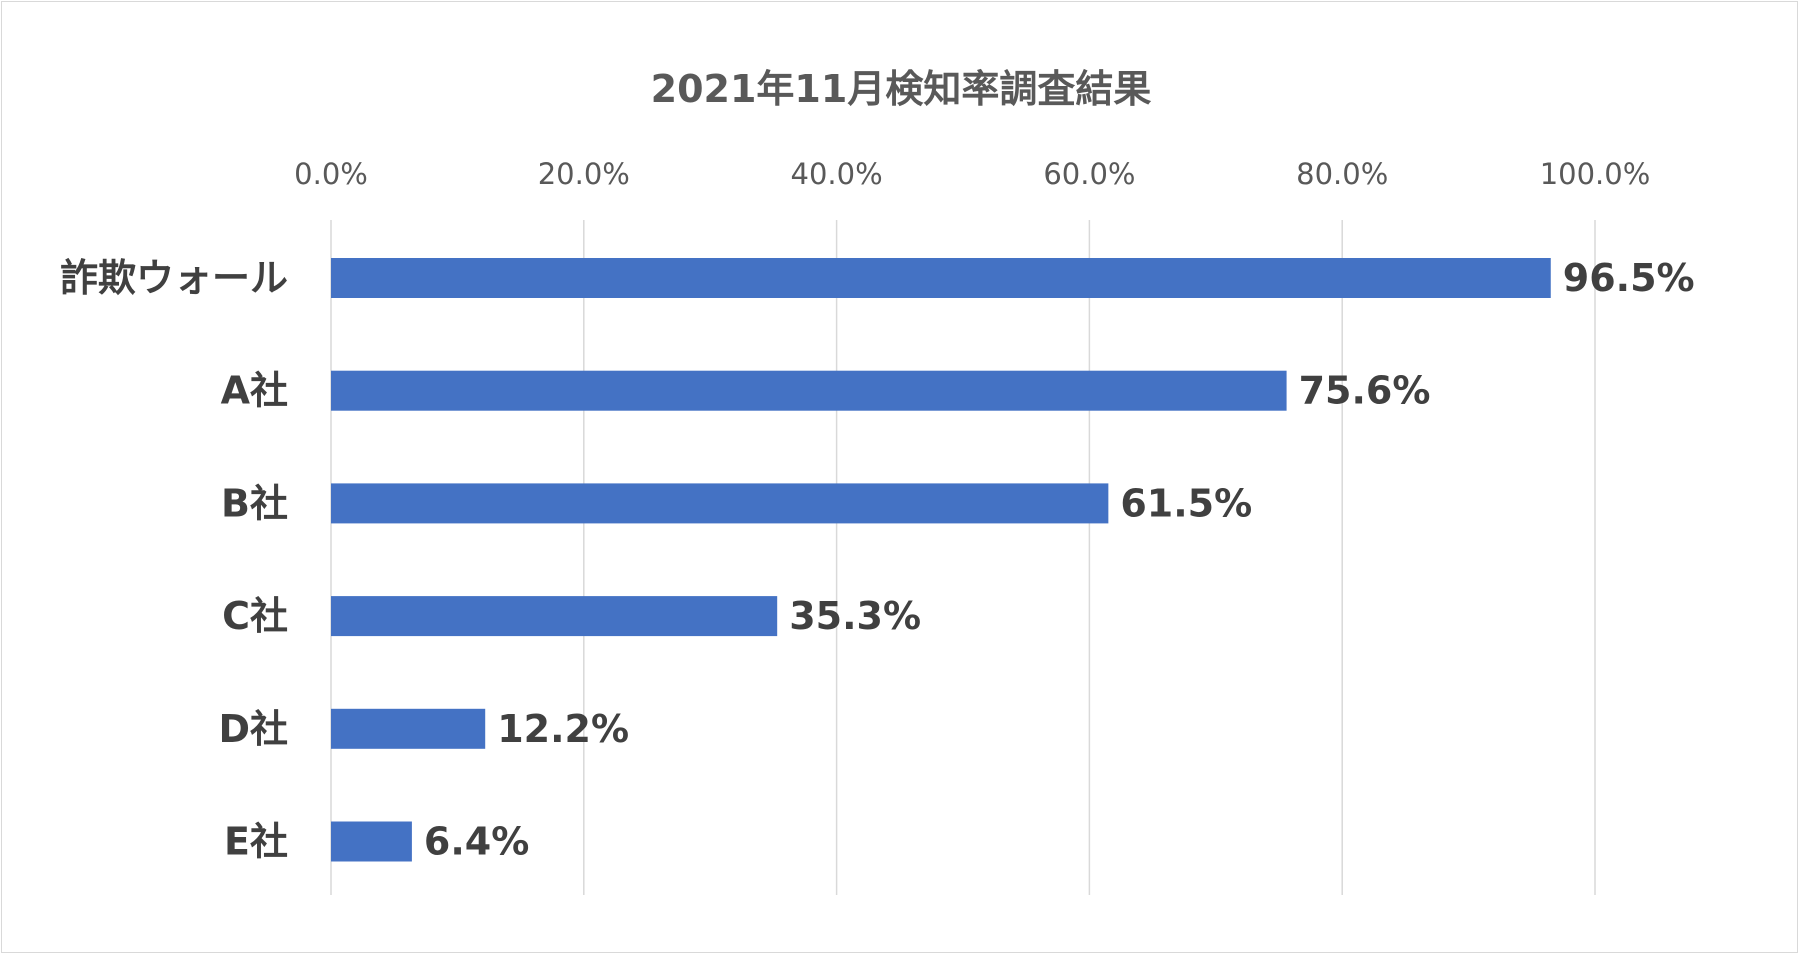 Image resolution: width=1801 pixels, height=956 pixels. Describe the element at coordinates (256, 842) in the screenshot. I see `category-label: E社` at that location.